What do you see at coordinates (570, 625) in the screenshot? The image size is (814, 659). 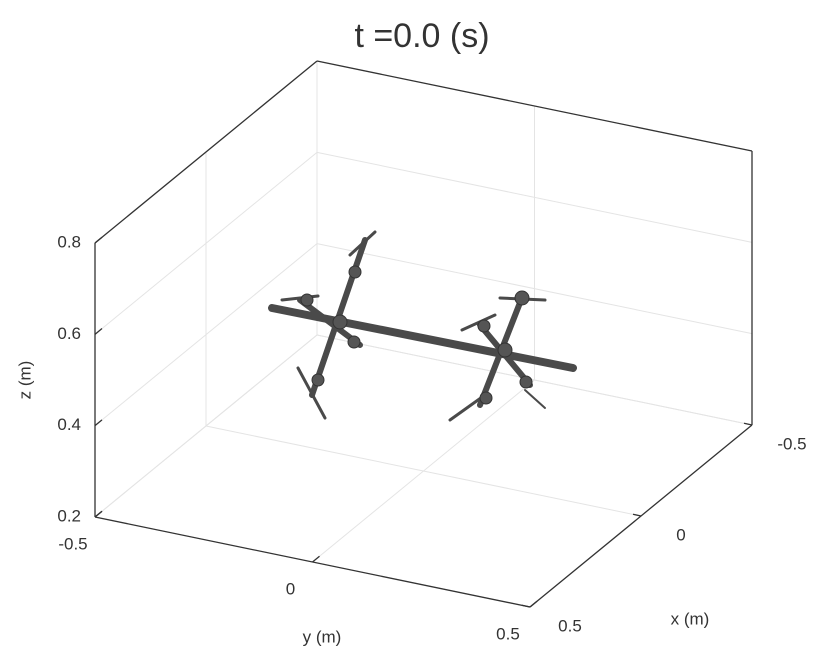 I see `x-tick-label: 0.5` at bounding box center [570, 625].